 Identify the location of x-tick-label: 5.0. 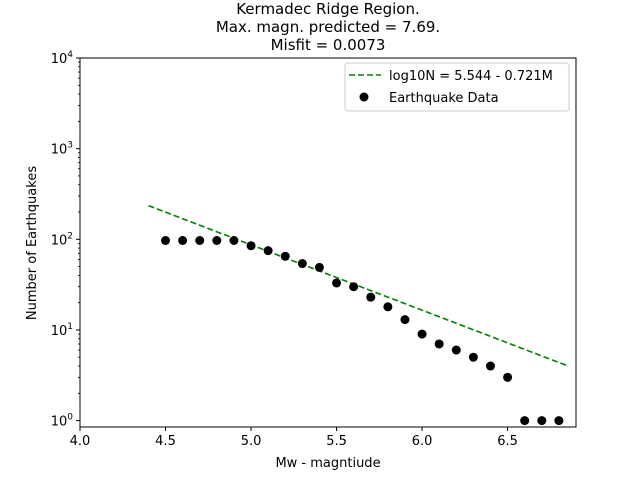
(251, 441).